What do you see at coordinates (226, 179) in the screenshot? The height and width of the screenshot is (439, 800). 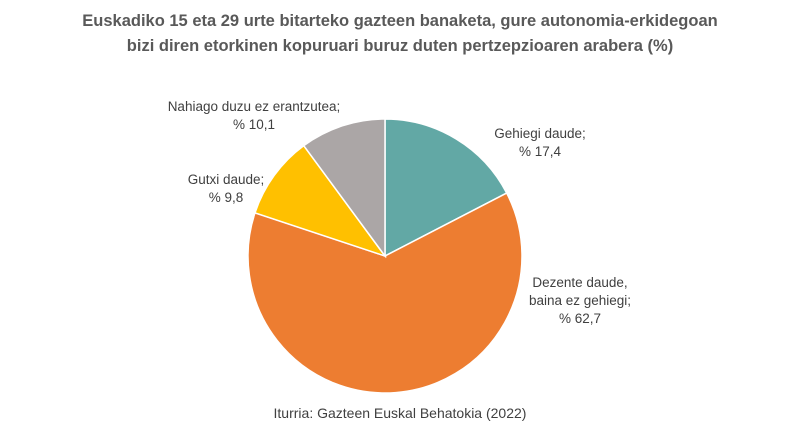 I see `slice-label: Gutxi daude;` at bounding box center [226, 179].